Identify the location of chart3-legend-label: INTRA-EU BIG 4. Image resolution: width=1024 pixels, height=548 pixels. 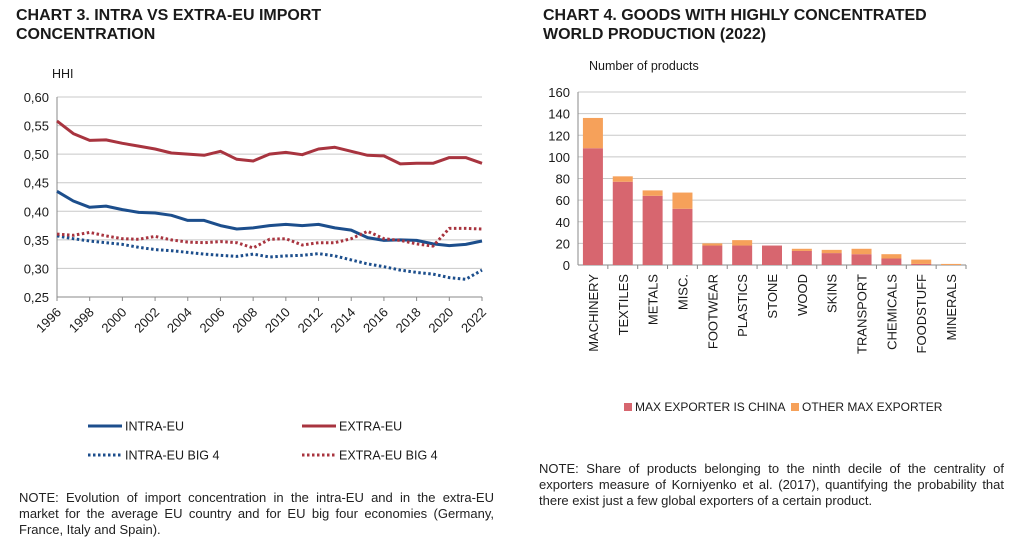
(172, 456).